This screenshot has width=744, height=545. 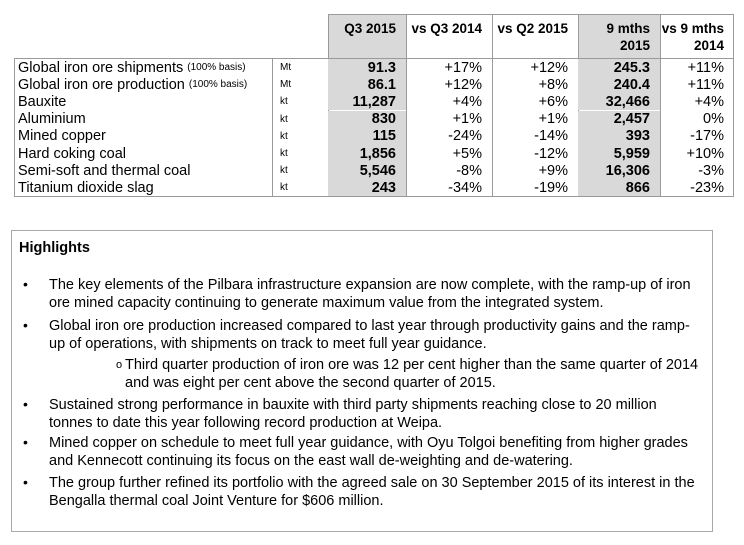 I want to click on header-vs-9-mths-line2: 2014, so click(x=708, y=45).